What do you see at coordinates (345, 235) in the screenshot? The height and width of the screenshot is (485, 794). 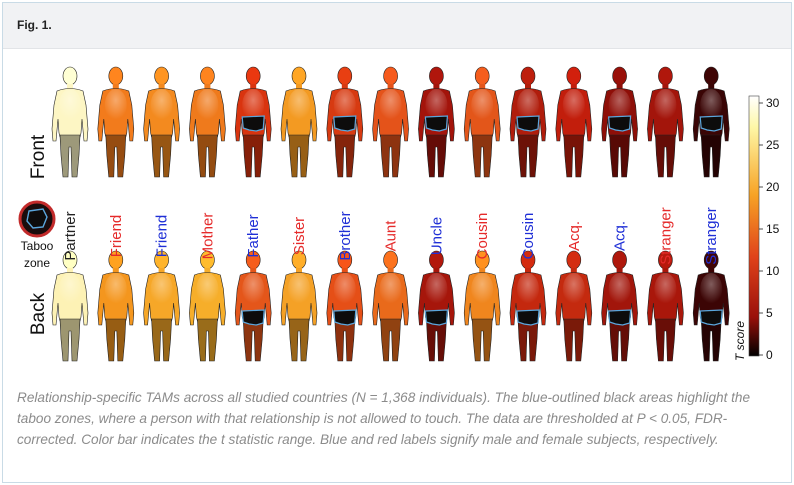 I see `relationship-label-7: Brother` at bounding box center [345, 235].